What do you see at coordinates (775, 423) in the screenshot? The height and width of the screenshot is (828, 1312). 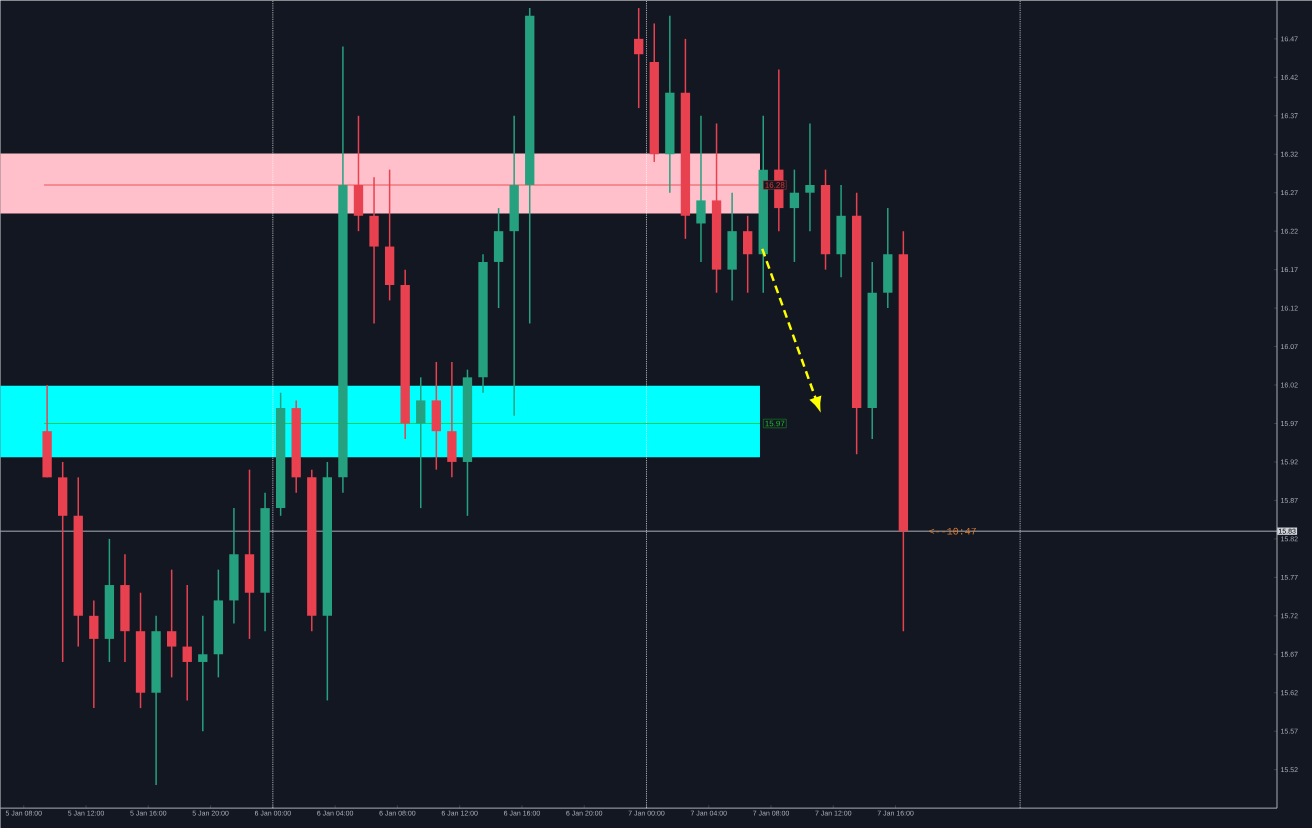 I see `ref-line-label: 15.97` at bounding box center [775, 423].